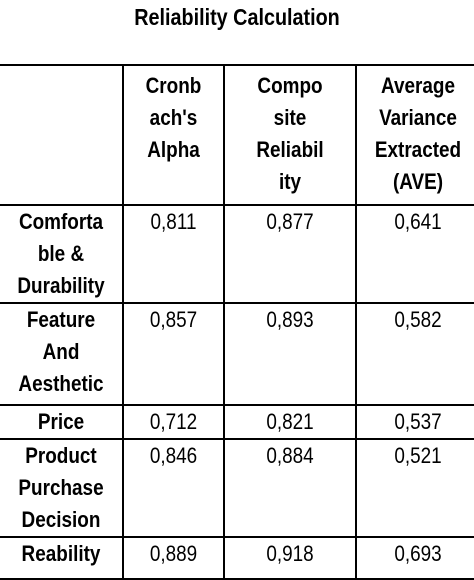  Describe the element at coordinates (173, 558) in the screenshot. I see `value-cell: 0,889` at that location.